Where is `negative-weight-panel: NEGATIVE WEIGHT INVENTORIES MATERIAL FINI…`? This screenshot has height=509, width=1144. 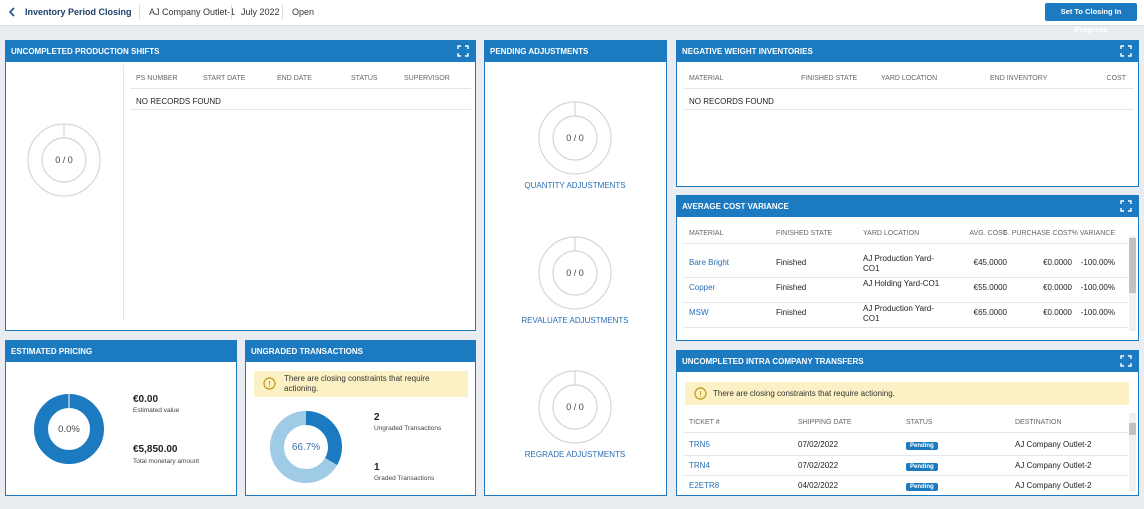
negative-weight-panel: NEGATIVE WEIGHT INVENTORIES MATERIAL FINI… is located at coordinates (907, 113).